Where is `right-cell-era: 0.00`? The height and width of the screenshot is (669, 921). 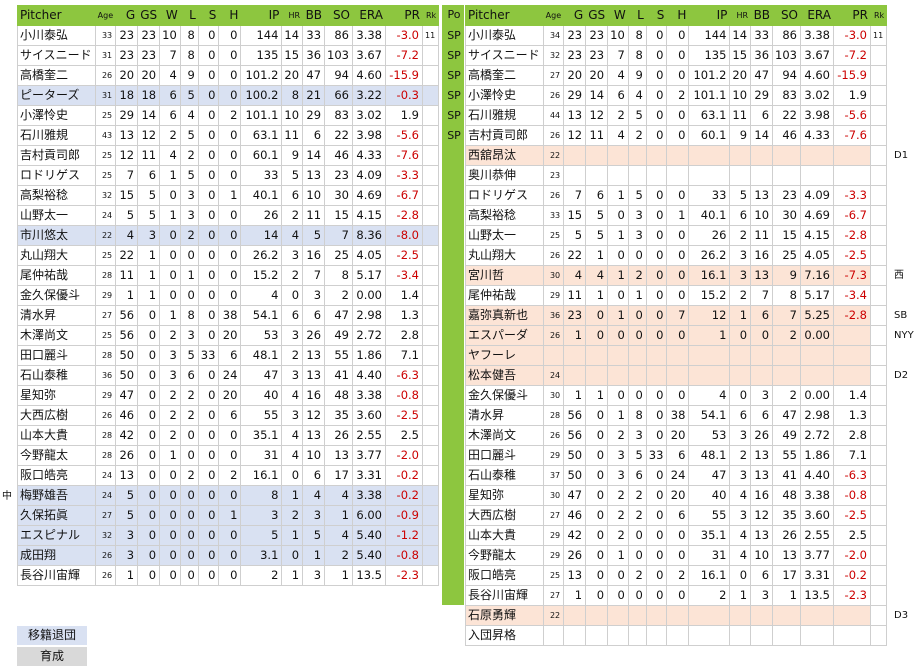
right-cell-era: 0.00 is located at coordinates (817, 395).